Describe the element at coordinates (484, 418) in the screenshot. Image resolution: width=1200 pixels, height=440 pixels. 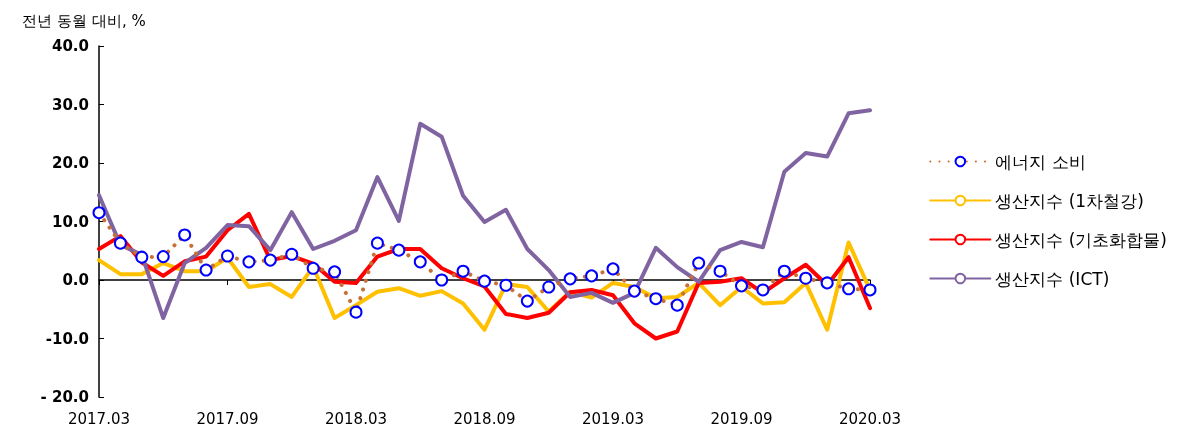
I see `x-tick-label: 2018.09` at that location.